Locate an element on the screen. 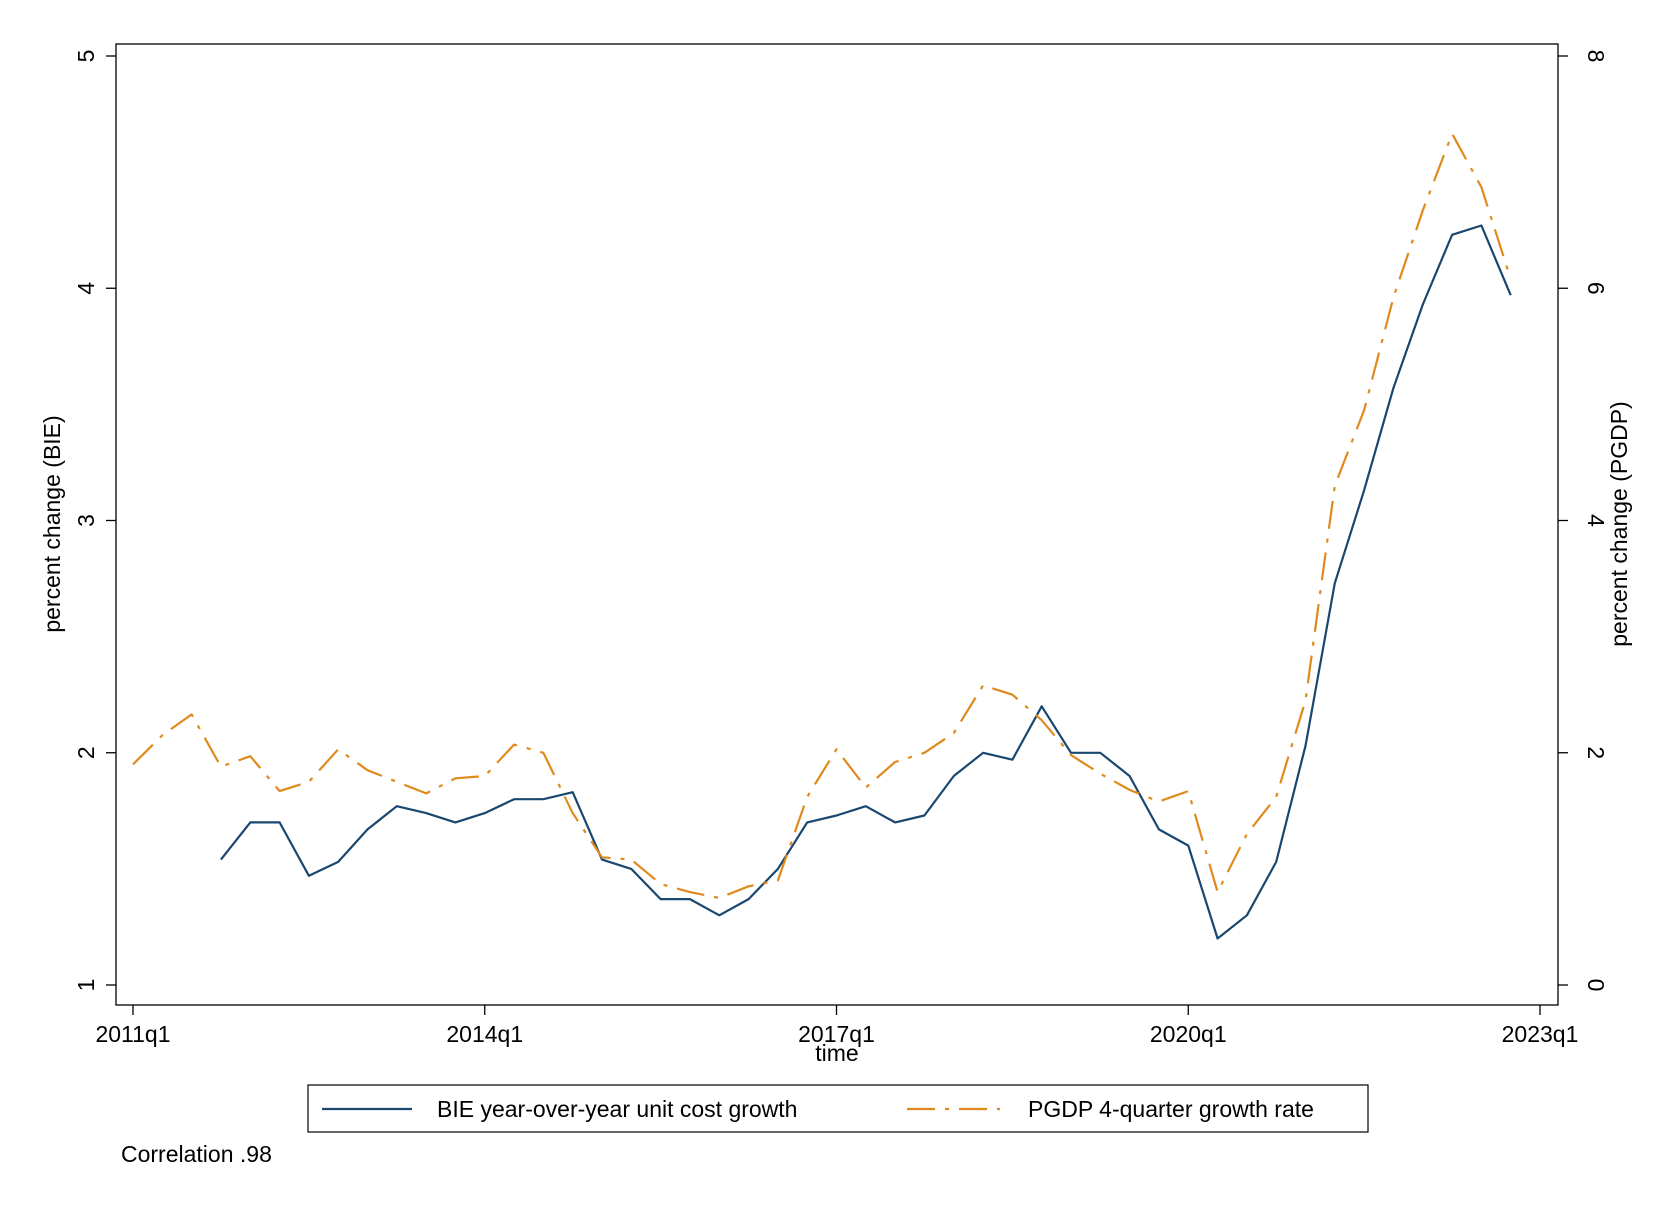  legend-box is located at coordinates (838, 1108).